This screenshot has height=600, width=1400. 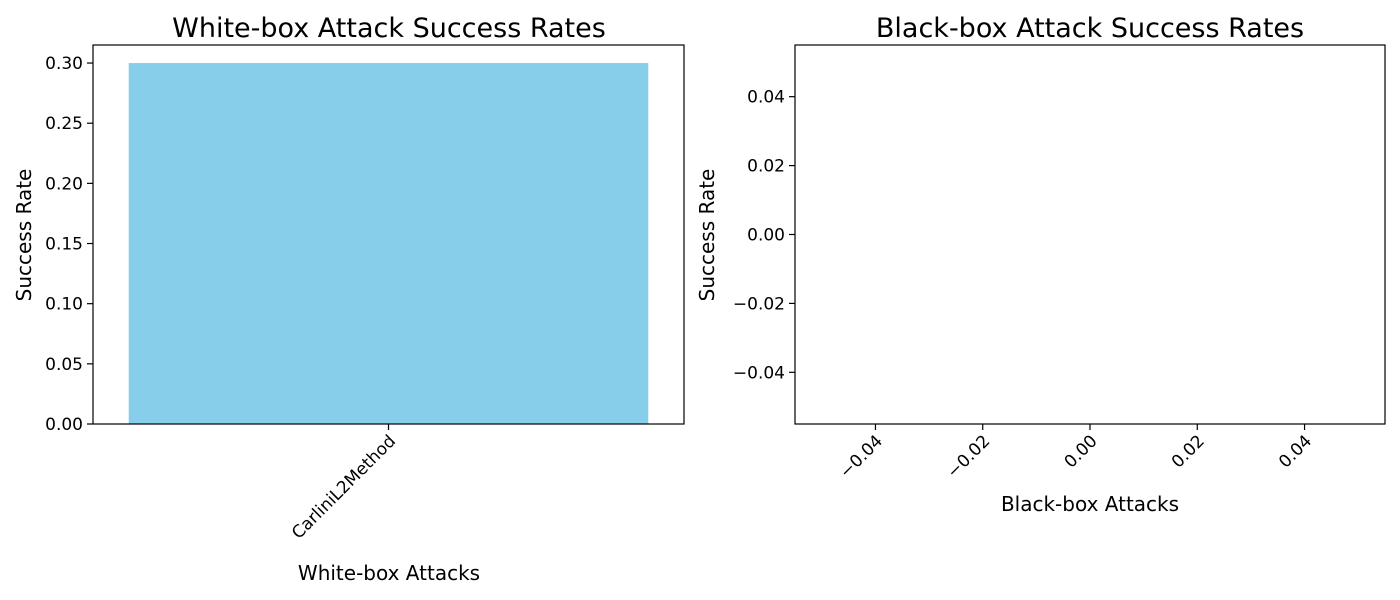 What do you see at coordinates (64, 305) in the screenshot?
I see `white-box-y-tick-label: 0.10` at bounding box center [64, 305].